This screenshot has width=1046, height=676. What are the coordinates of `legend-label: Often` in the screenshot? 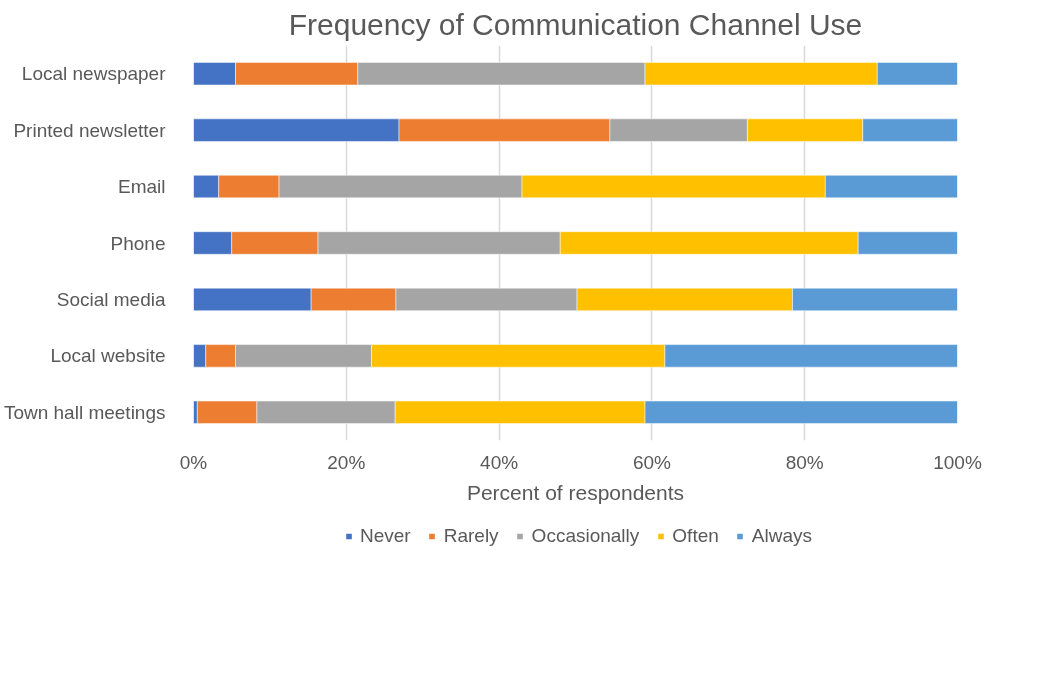 It's located at (695, 536).